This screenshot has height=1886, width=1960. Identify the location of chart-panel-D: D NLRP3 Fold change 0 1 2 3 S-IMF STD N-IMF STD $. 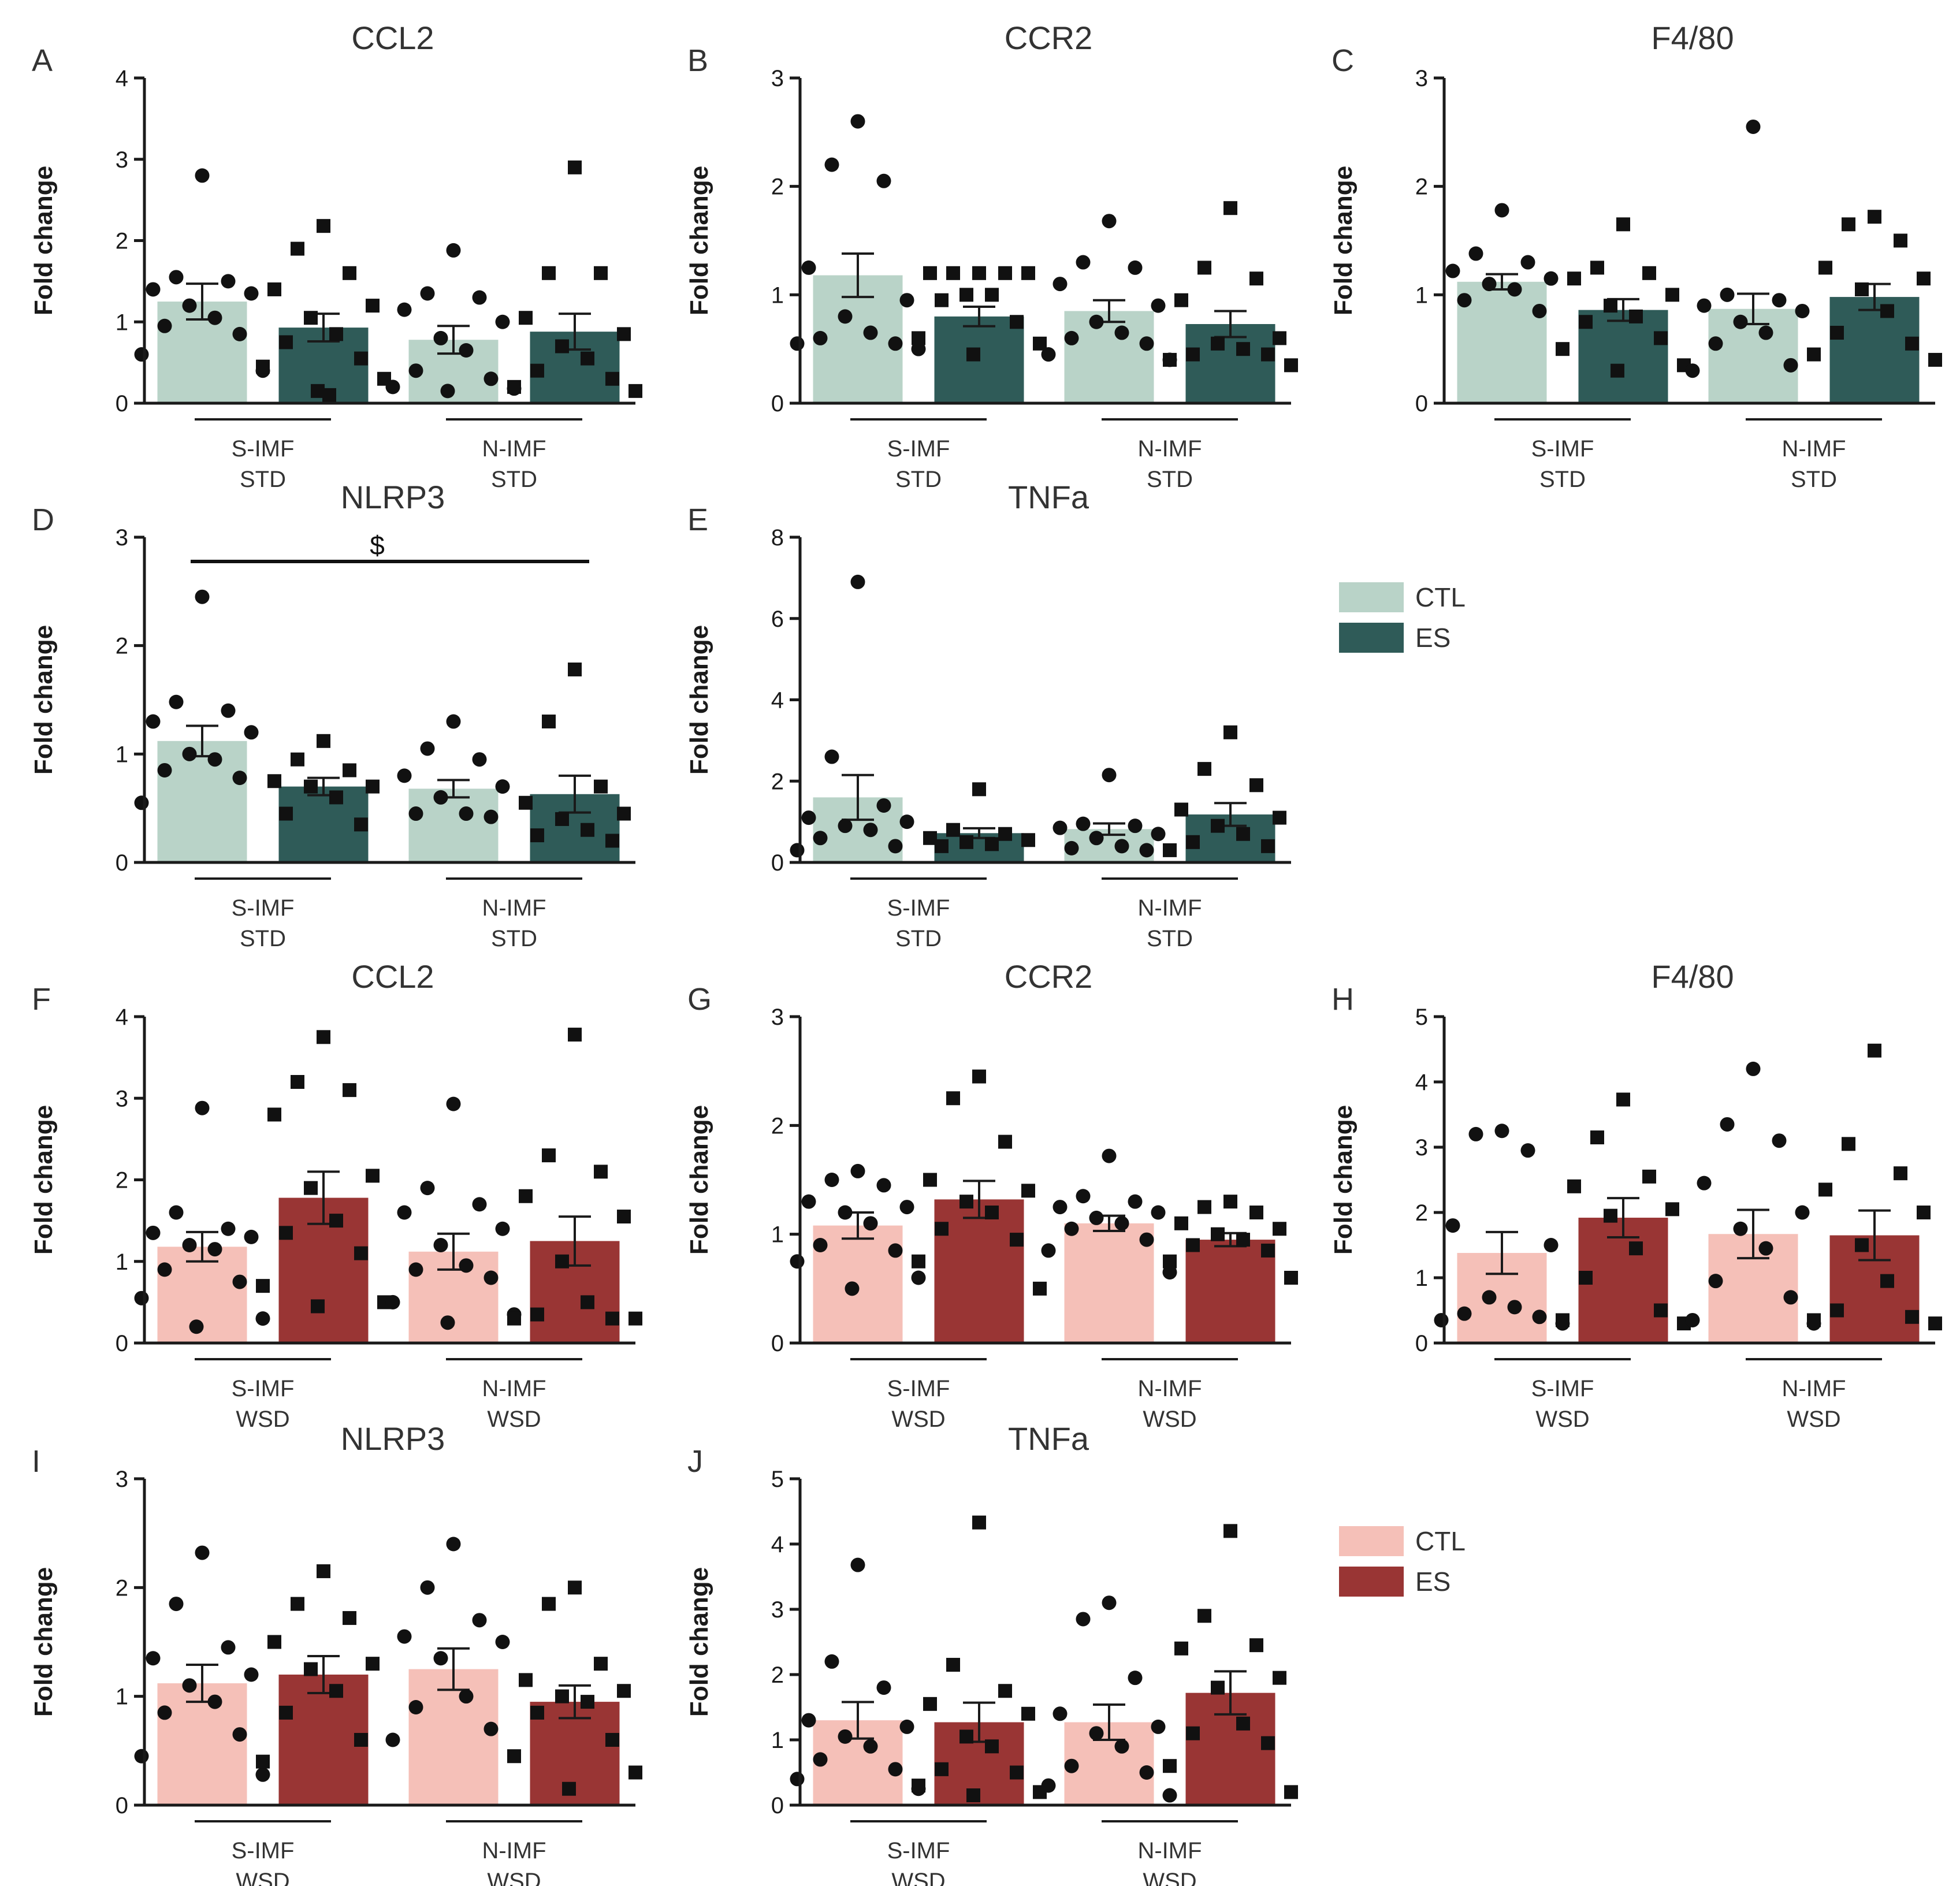
(332, 715).